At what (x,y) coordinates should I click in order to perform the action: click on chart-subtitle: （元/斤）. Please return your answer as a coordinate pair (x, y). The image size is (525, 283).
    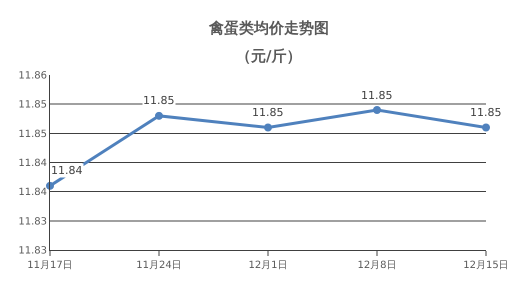
    Looking at the image, I should click on (269, 56).